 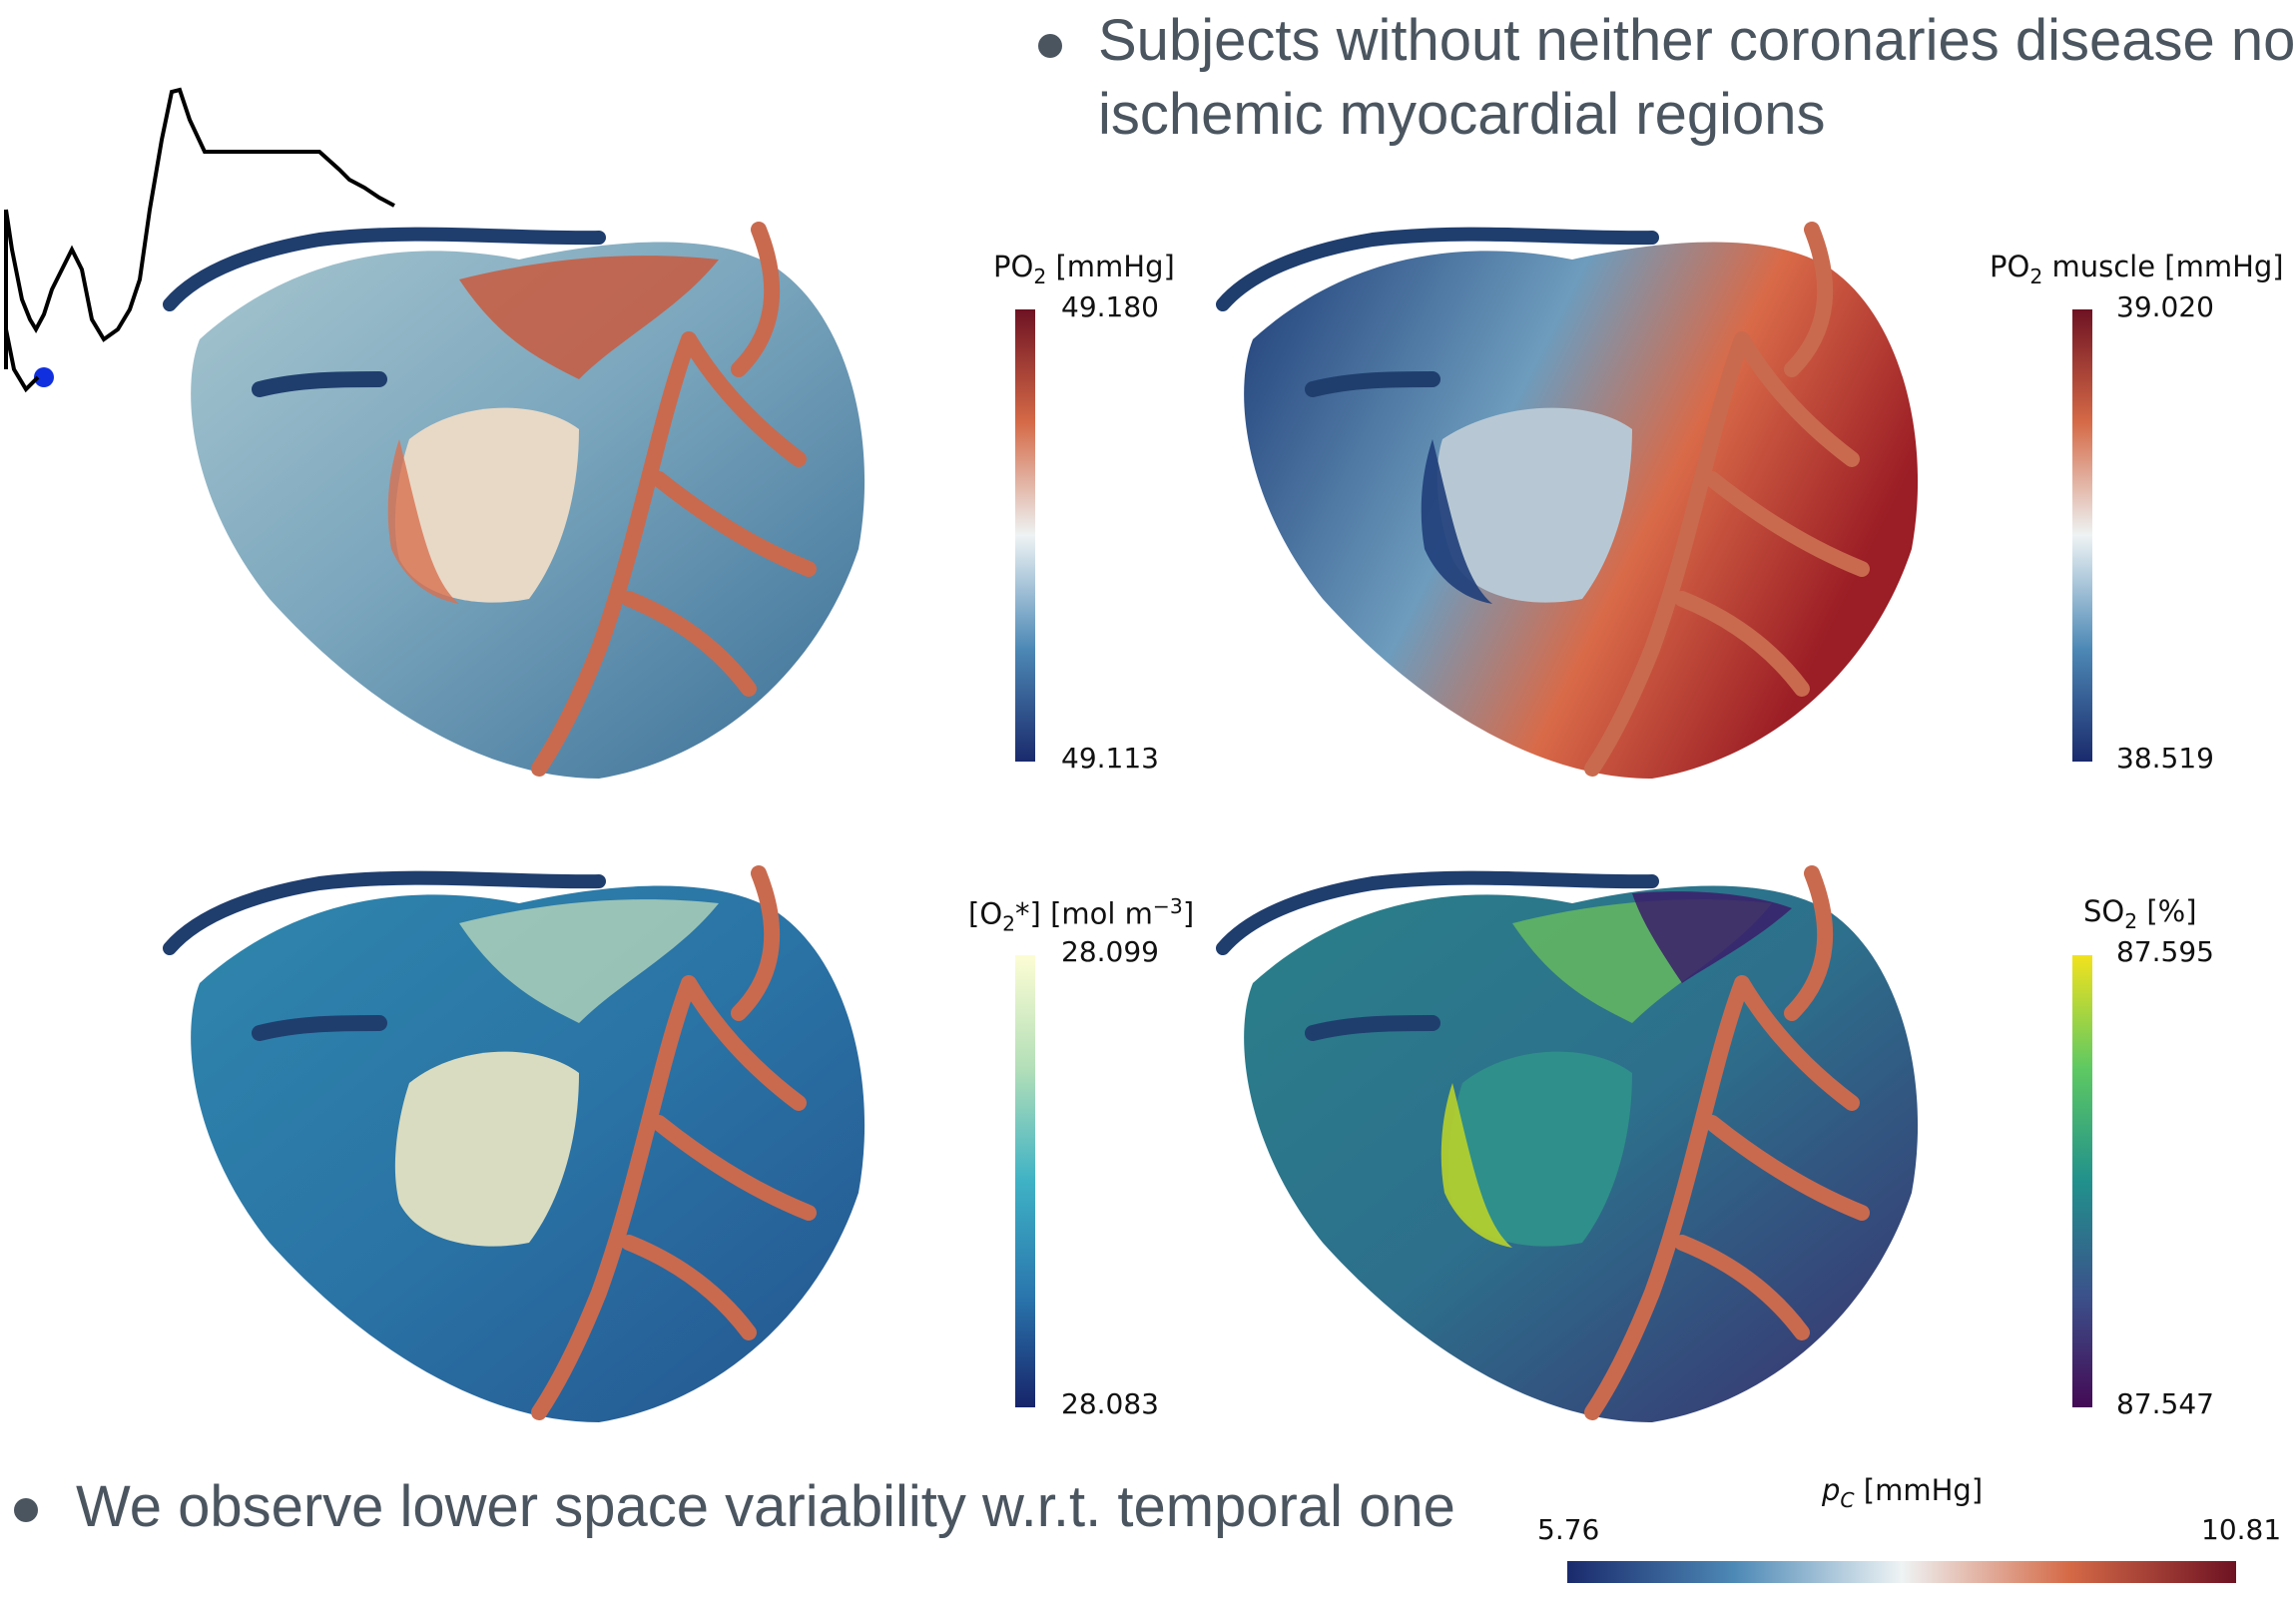 I want to click on cavity-yellow, so click(x=1476, y=1166).